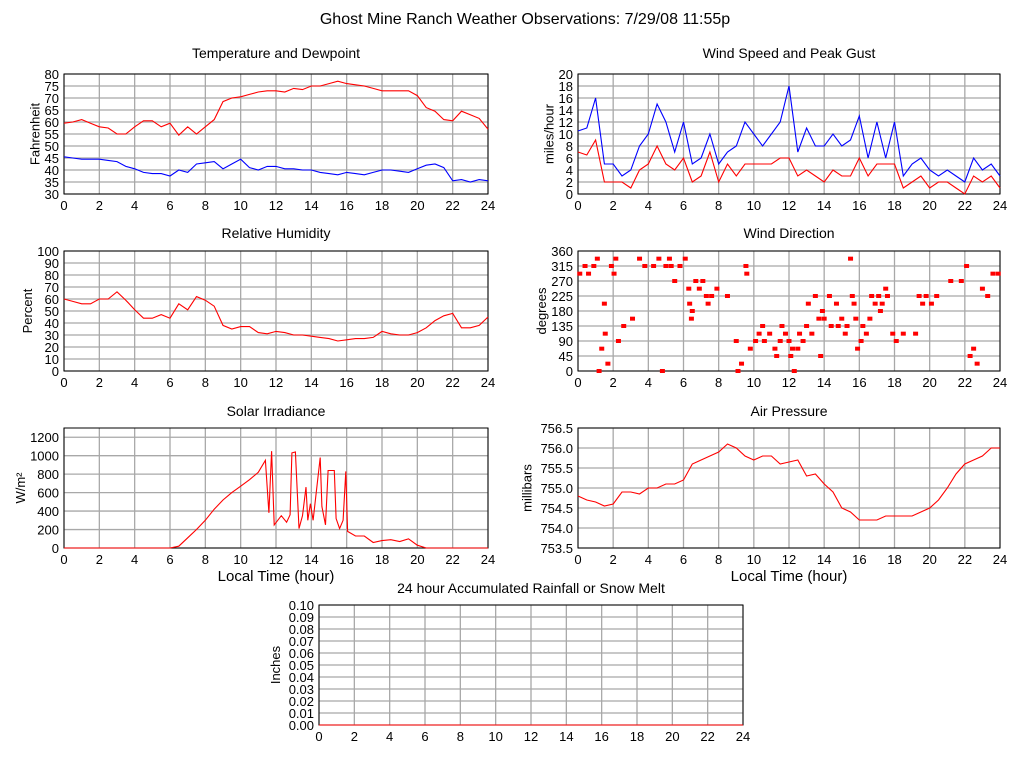 This screenshot has height=768, width=1024. I want to click on y-tick-label: 756.5, so click(556, 428).